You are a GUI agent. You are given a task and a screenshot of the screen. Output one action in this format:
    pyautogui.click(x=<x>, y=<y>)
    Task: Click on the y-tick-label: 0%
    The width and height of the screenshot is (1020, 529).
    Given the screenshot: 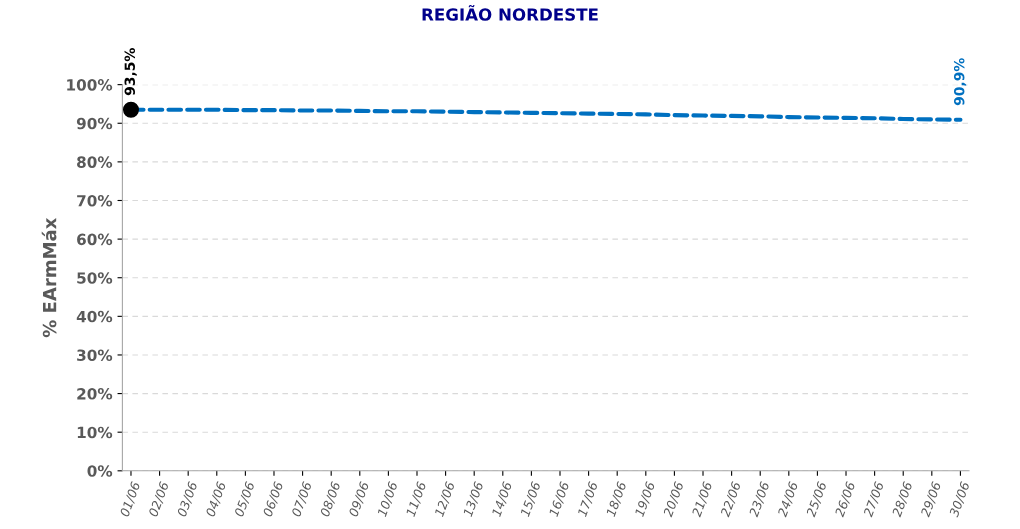 What is the action you would take?
    pyautogui.click(x=100, y=471)
    